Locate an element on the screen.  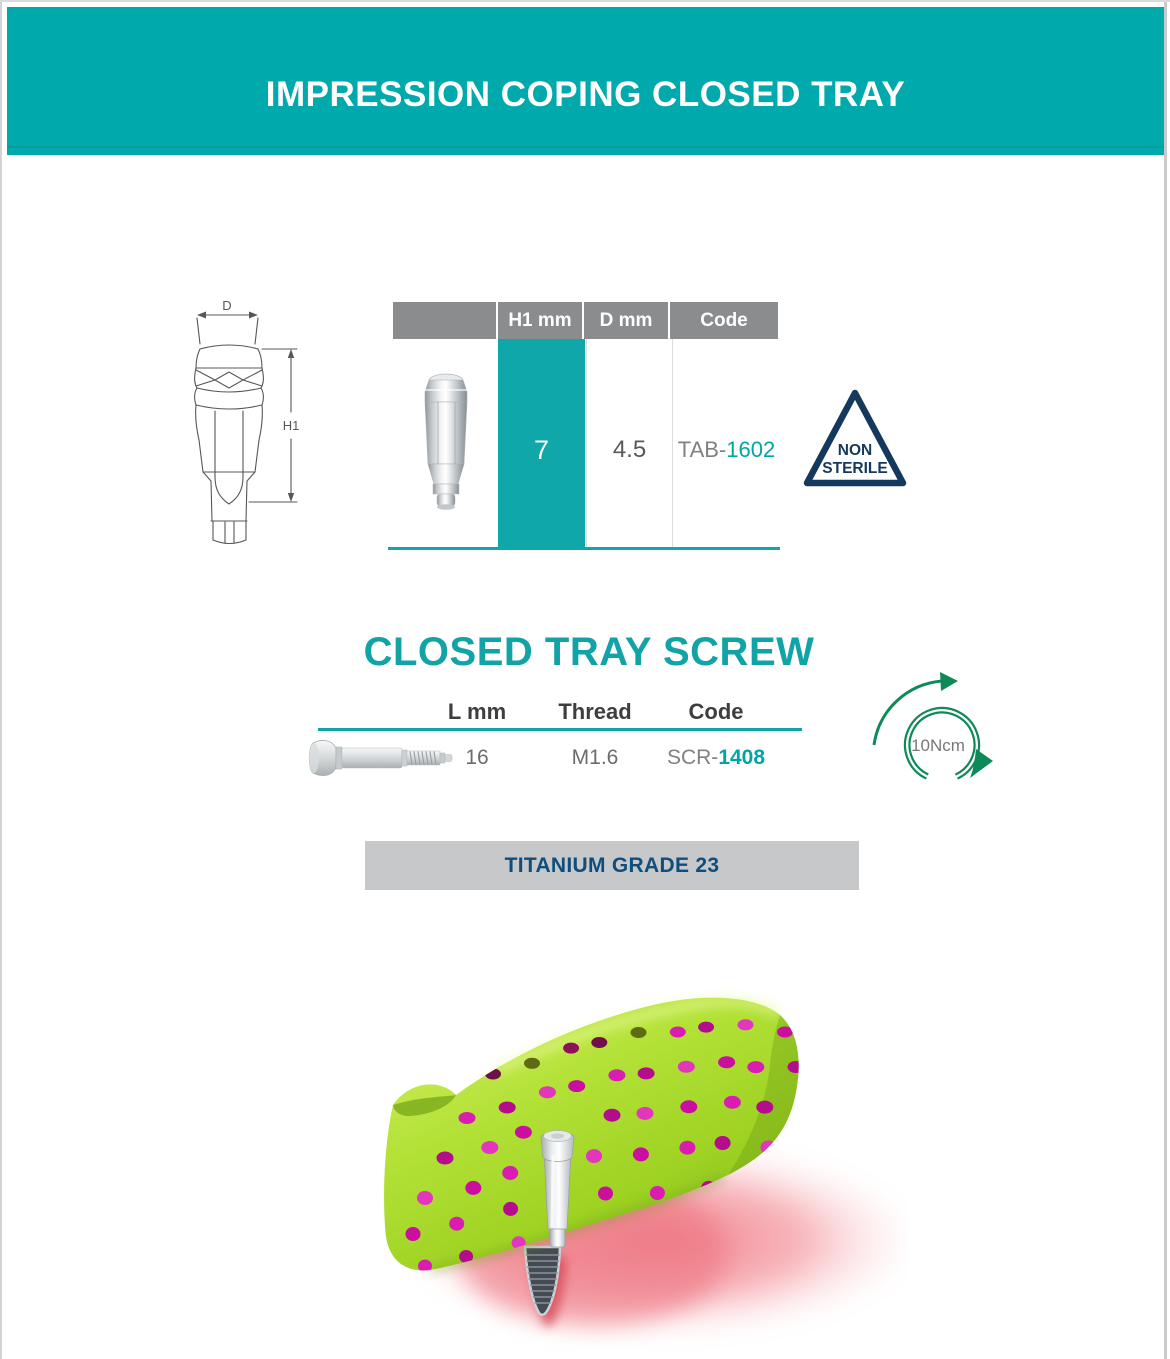
material-banner: TITANIUM GRADE 23 is located at coordinates (612, 865).